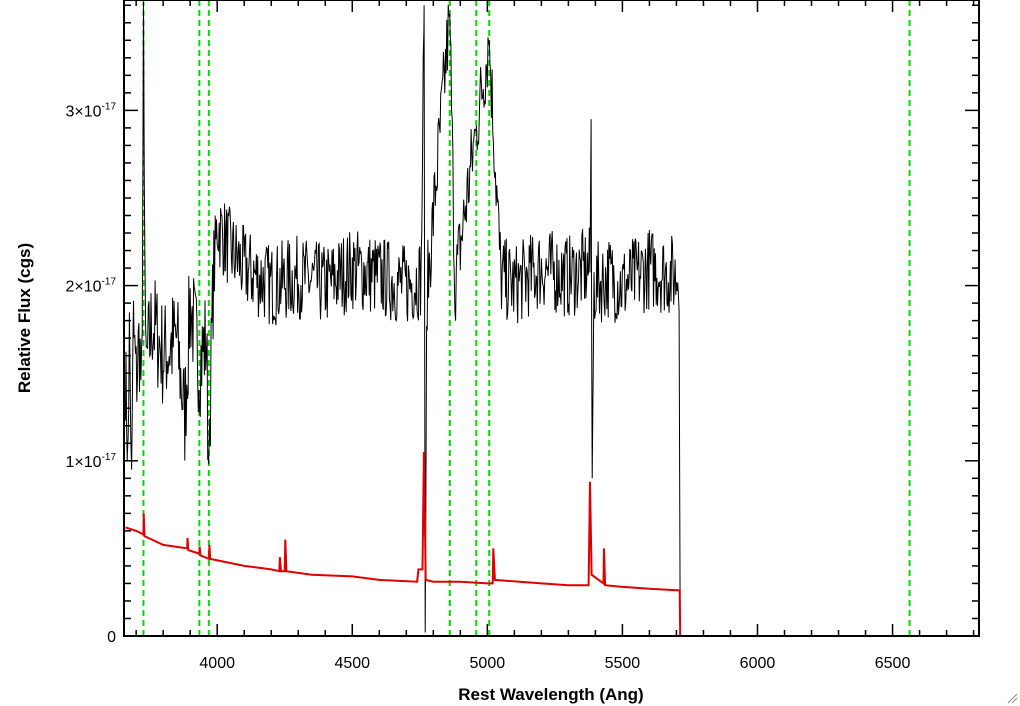 This screenshot has width=1020, height=706. I want to click on x-tick-label: 4000, so click(217, 663).